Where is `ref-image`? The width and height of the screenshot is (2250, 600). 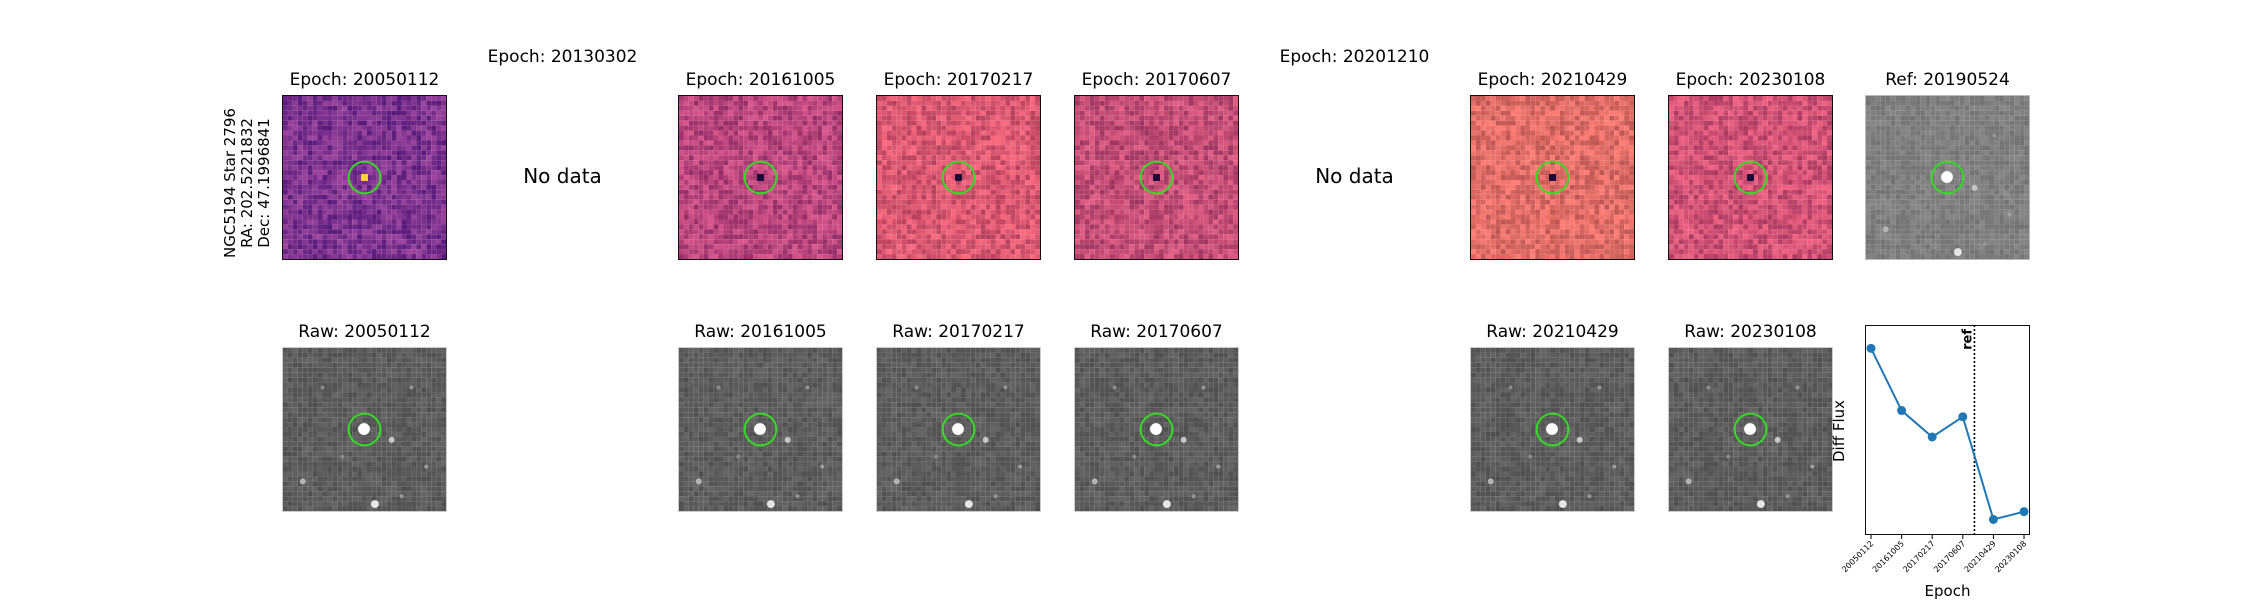 ref-image is located at coordinates (1947, 177).